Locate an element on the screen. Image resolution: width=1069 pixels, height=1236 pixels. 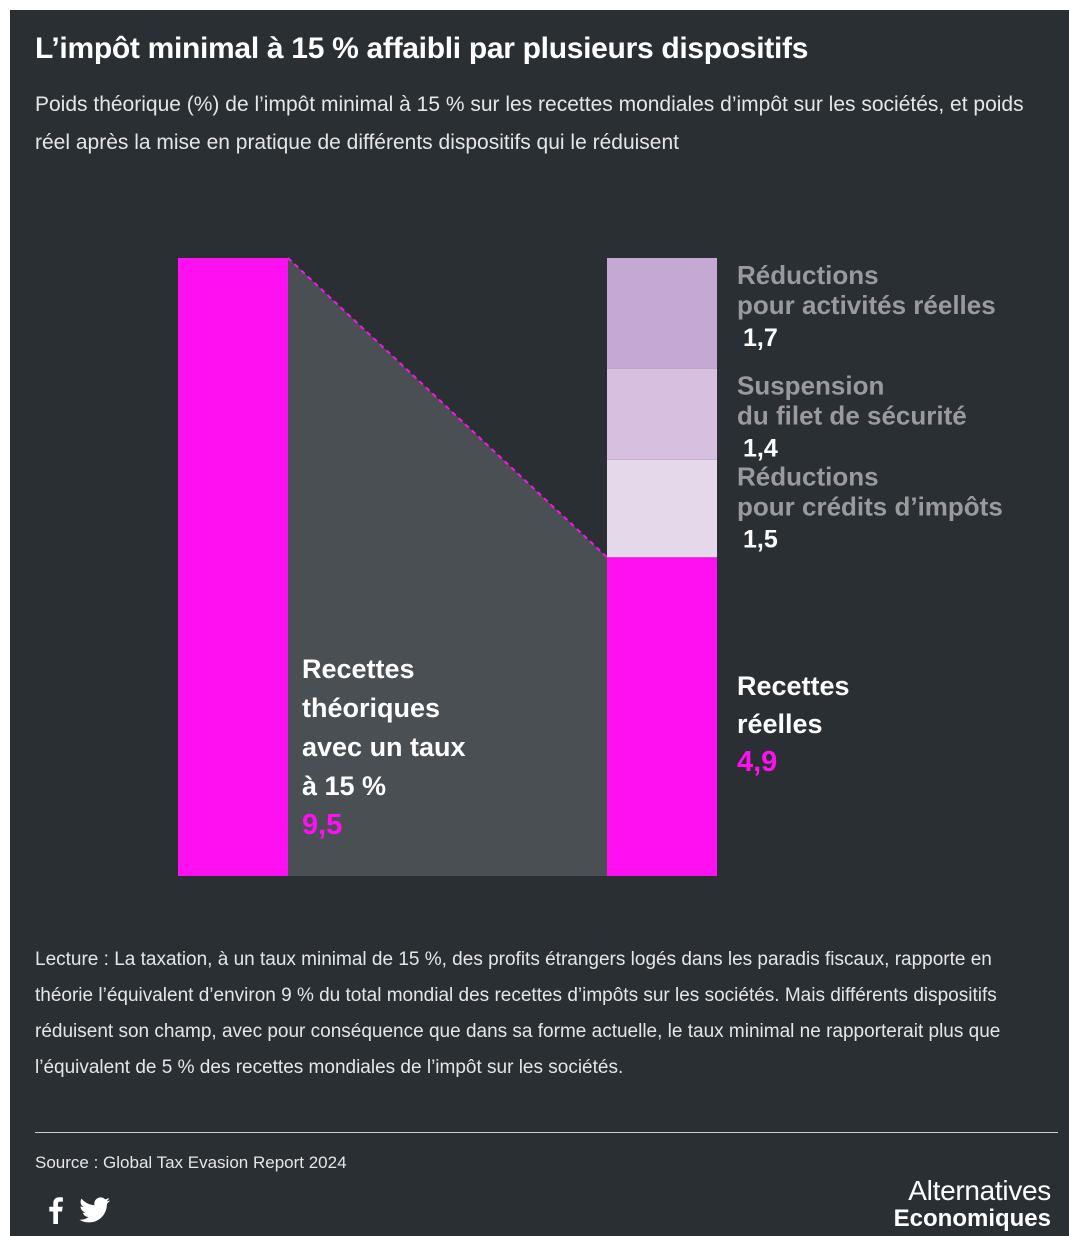
theoretical-value: 9,5 is located at coordinates (322, 825).